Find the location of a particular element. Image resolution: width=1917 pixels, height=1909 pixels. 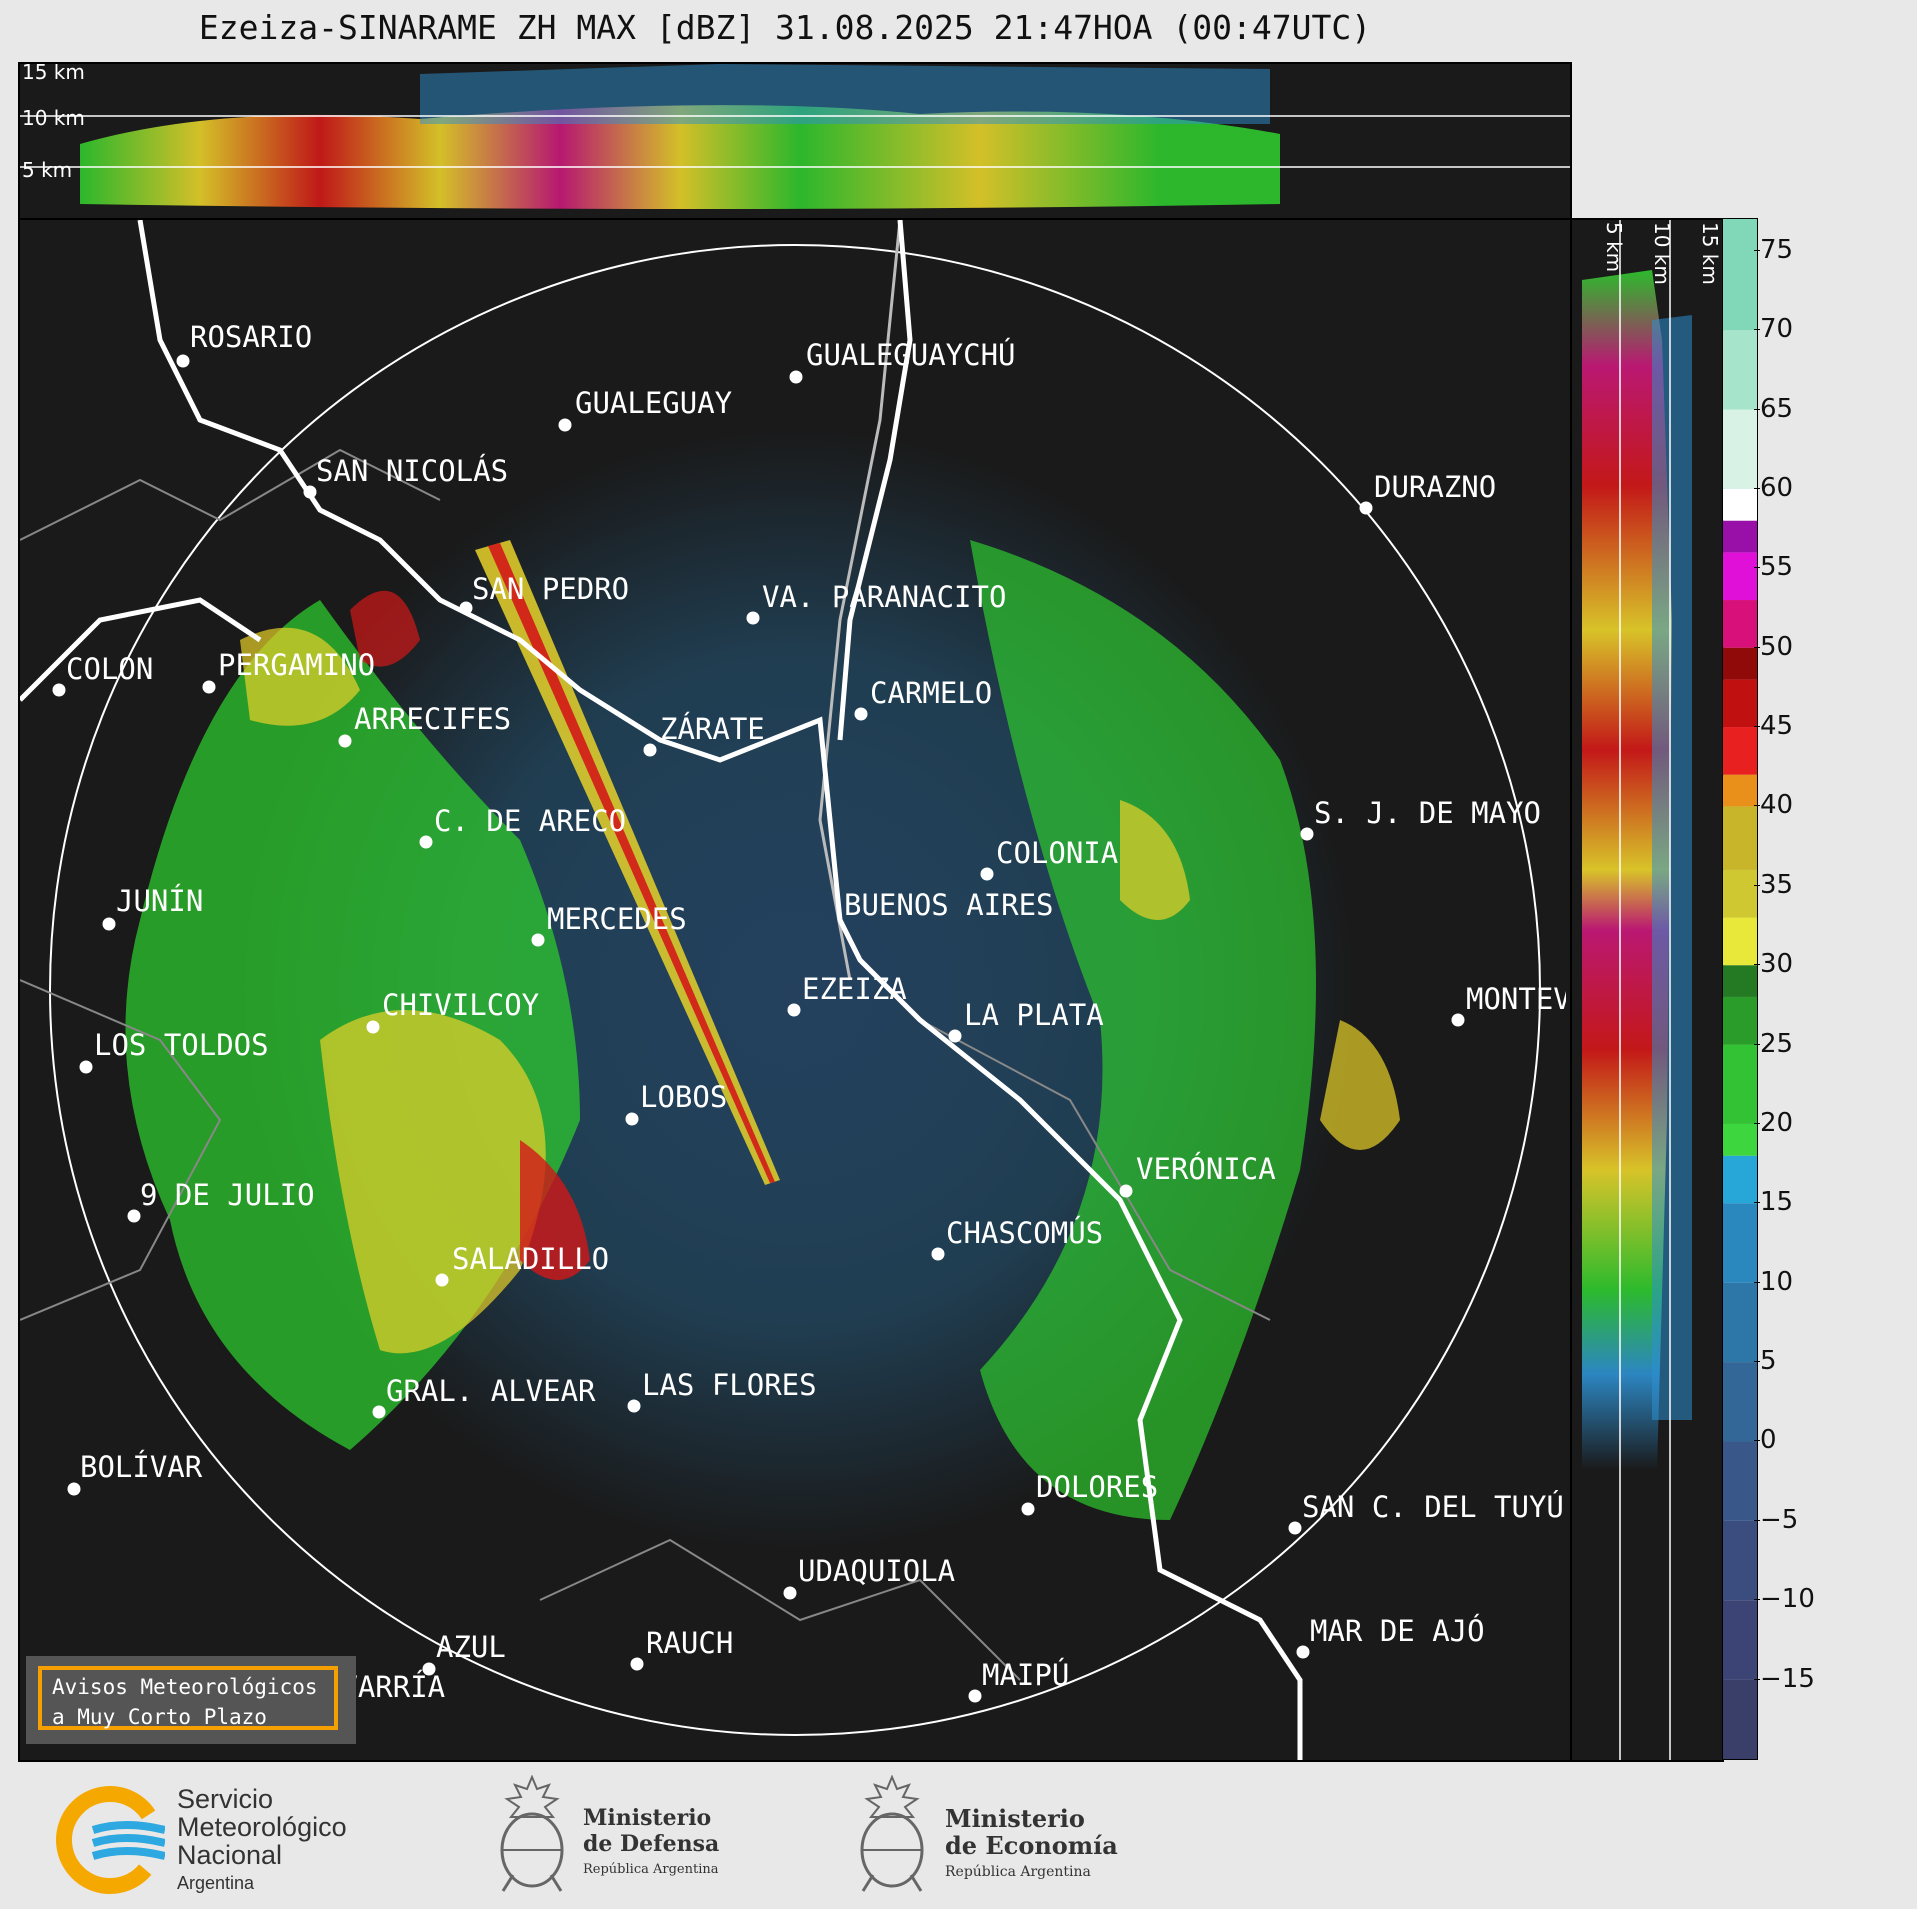

city-junin: JUNÍN is located at coordinates (160, 901).